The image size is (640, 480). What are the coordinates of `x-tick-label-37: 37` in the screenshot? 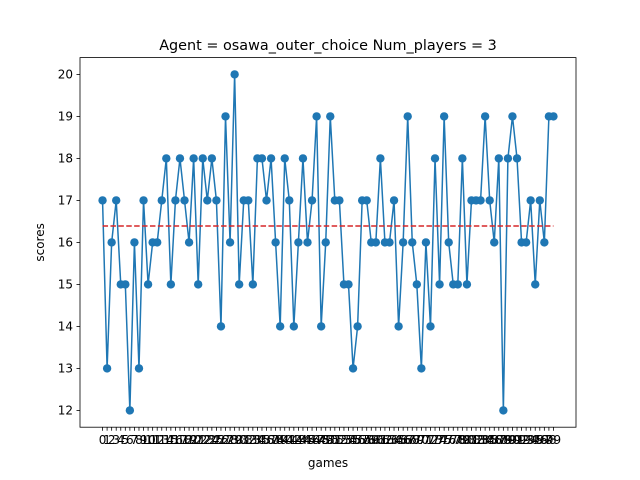 It's located at (270, 440).